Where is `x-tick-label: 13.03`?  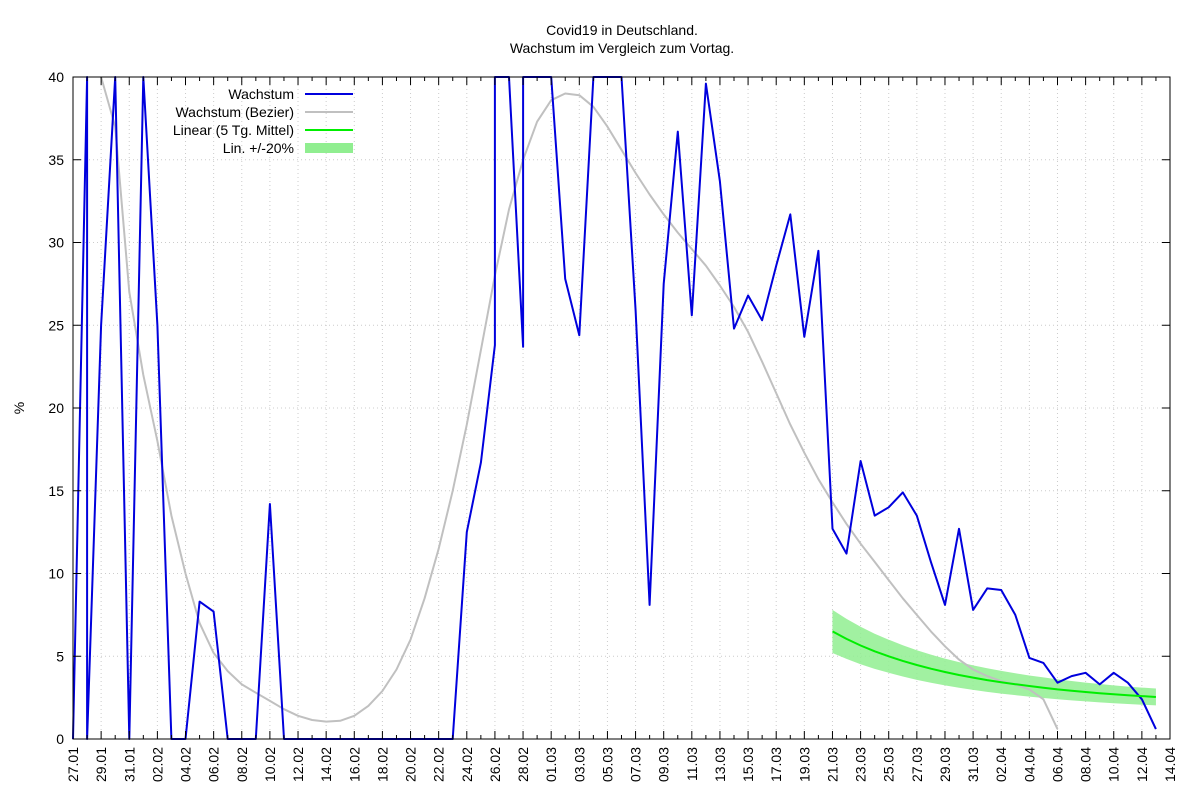
x-tick-label: 13.03 is located at coordinates (720, 764).